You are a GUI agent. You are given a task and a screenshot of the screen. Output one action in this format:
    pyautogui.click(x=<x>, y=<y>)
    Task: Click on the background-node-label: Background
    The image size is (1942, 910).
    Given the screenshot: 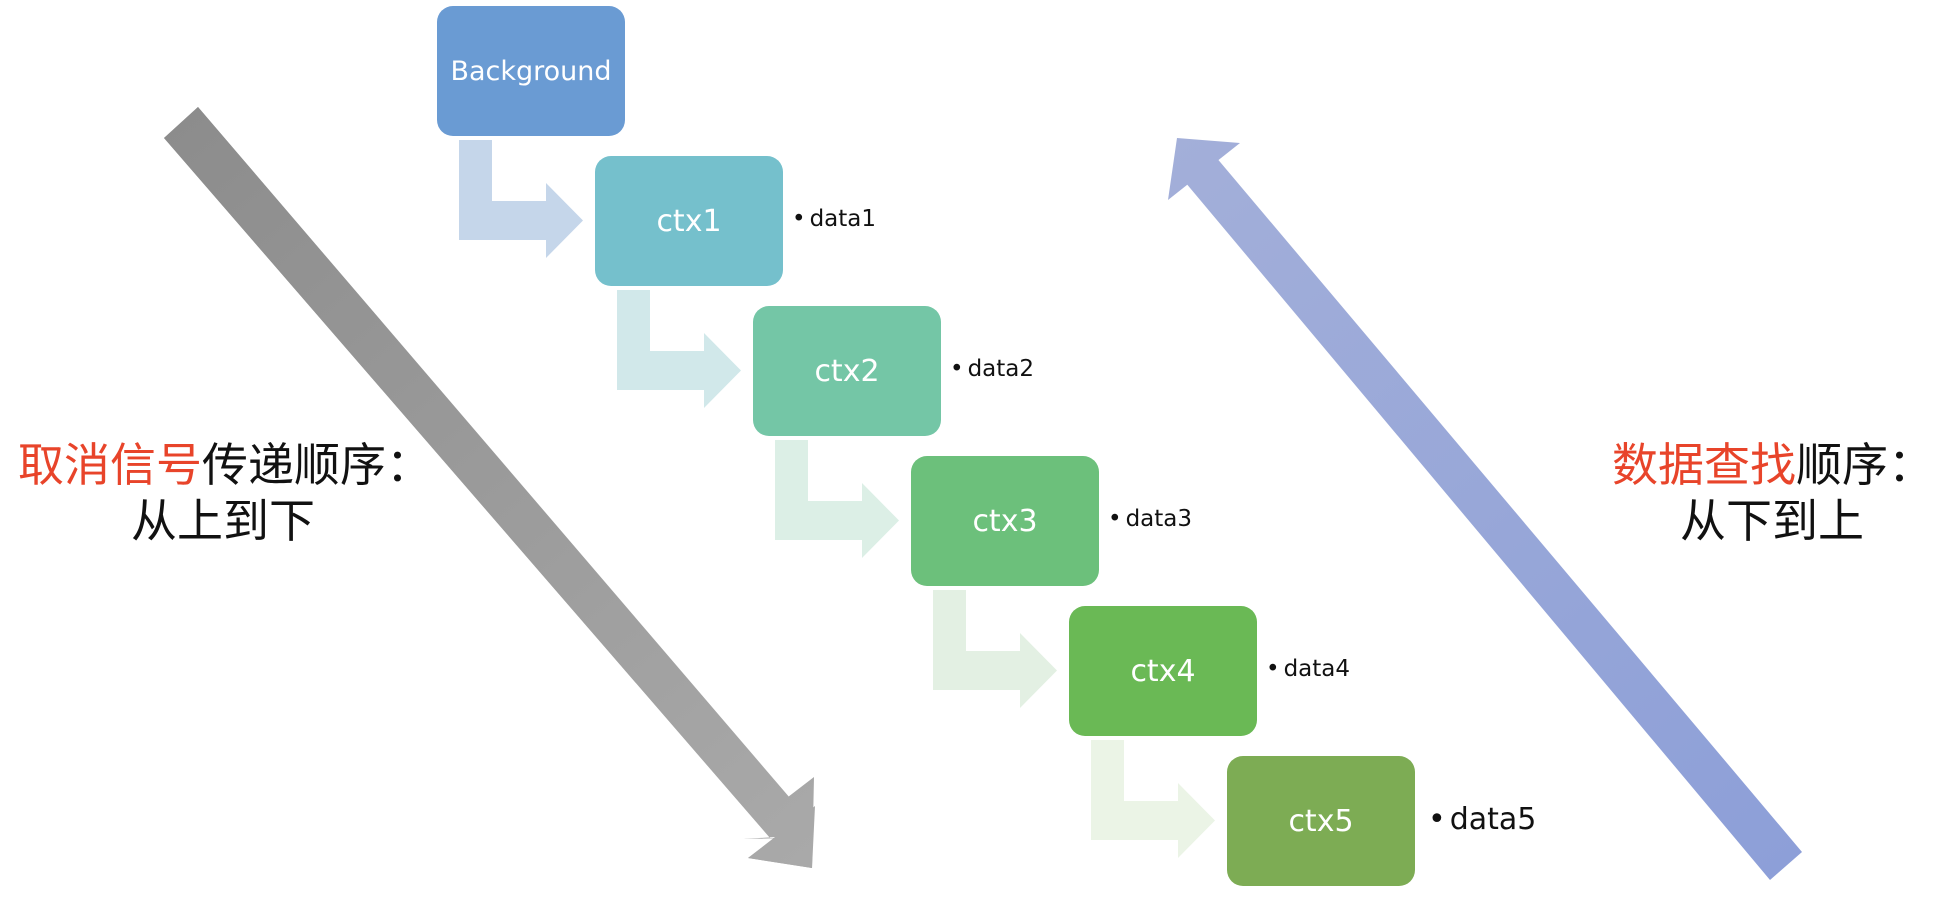 What is the action you would take?
    pyautogui.click(x=531, y=71)
    